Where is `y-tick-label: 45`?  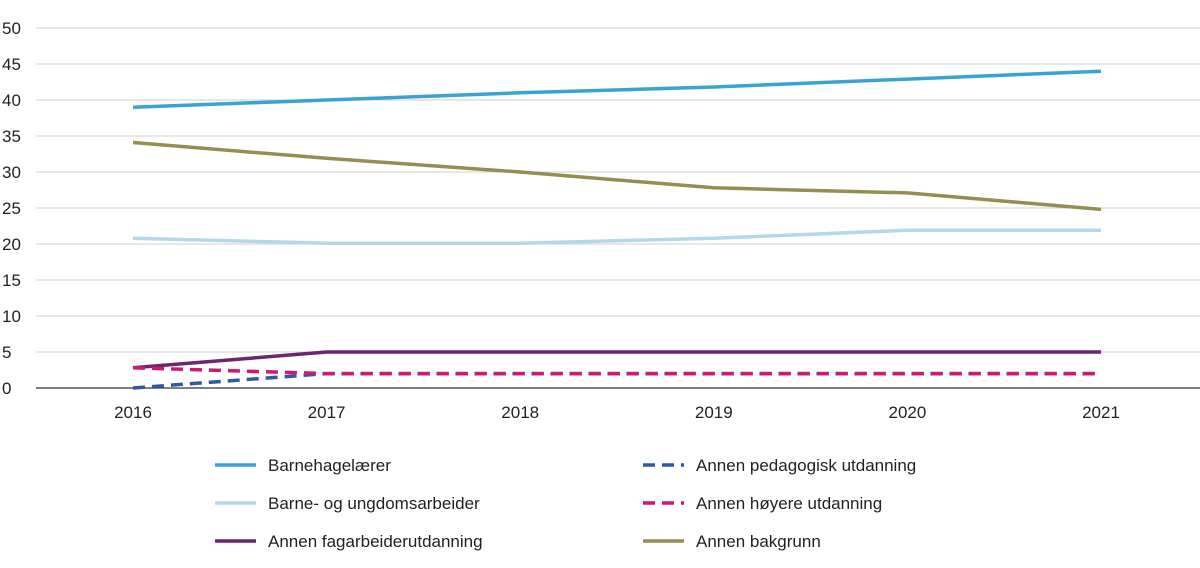
y-tick-label: 45 is located at coordinates (11, 64).